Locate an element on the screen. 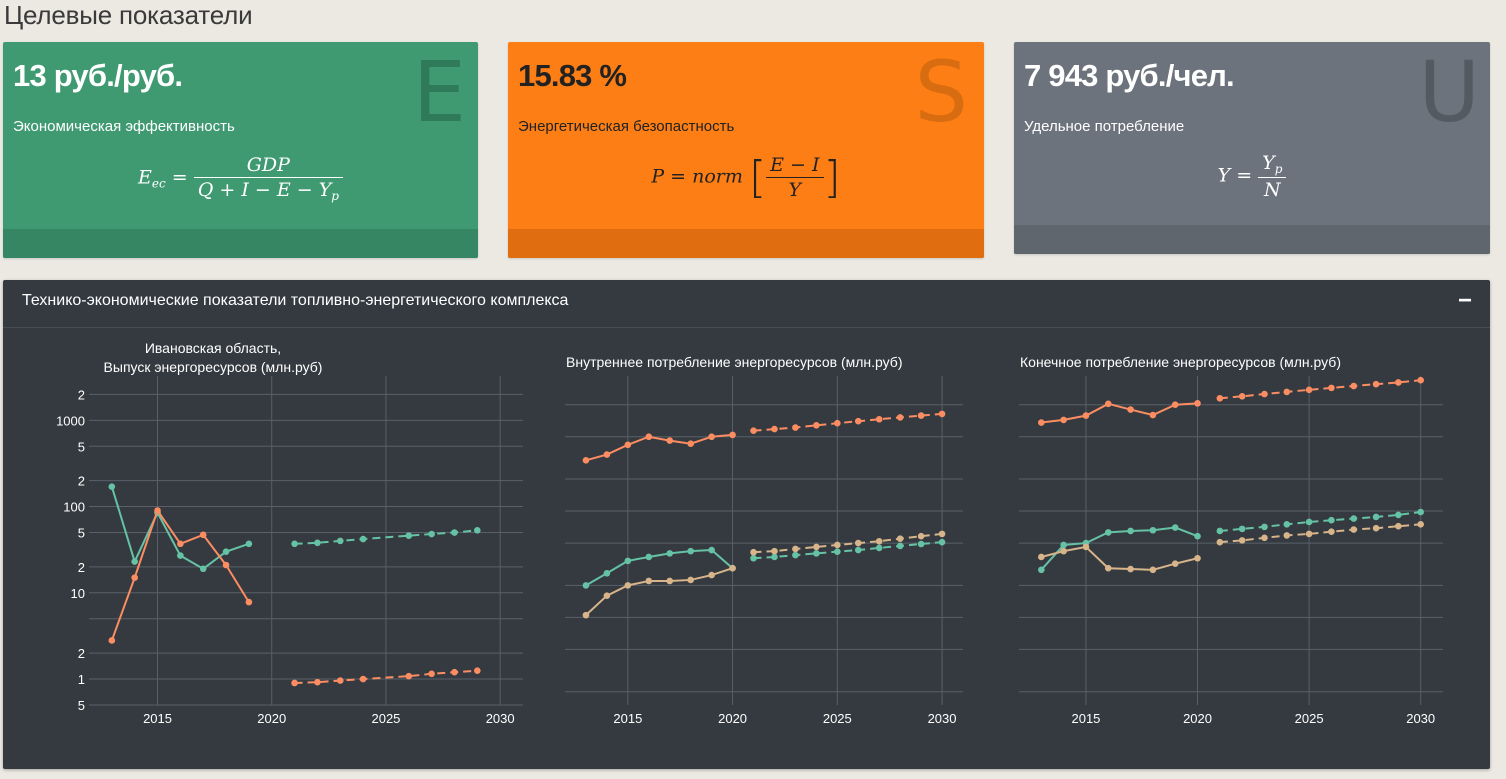  collapse-button: − is located at coordinates (1464, 300).